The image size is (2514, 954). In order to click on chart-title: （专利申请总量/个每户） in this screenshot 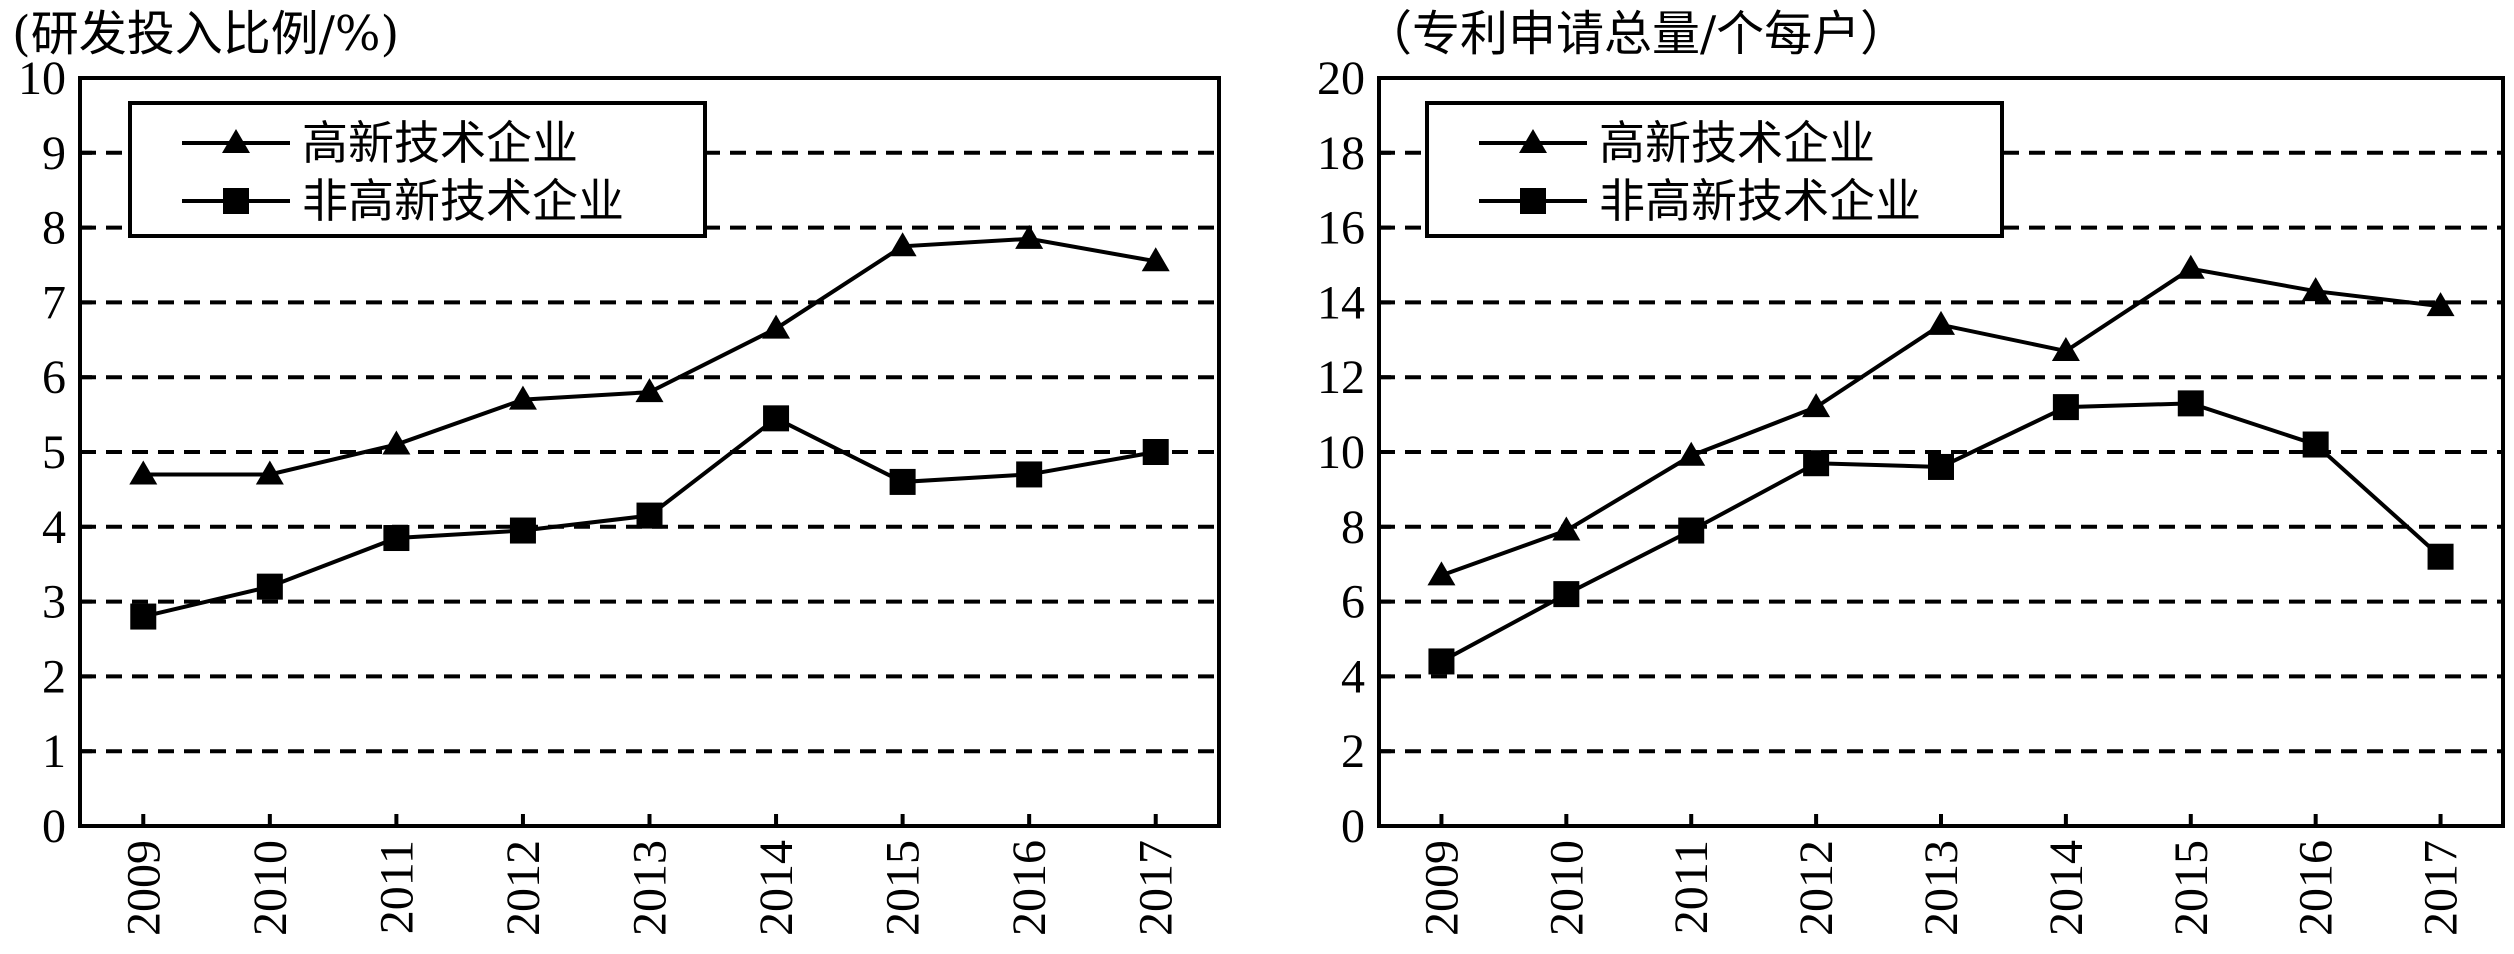, I will do `click(1636, 34)`.